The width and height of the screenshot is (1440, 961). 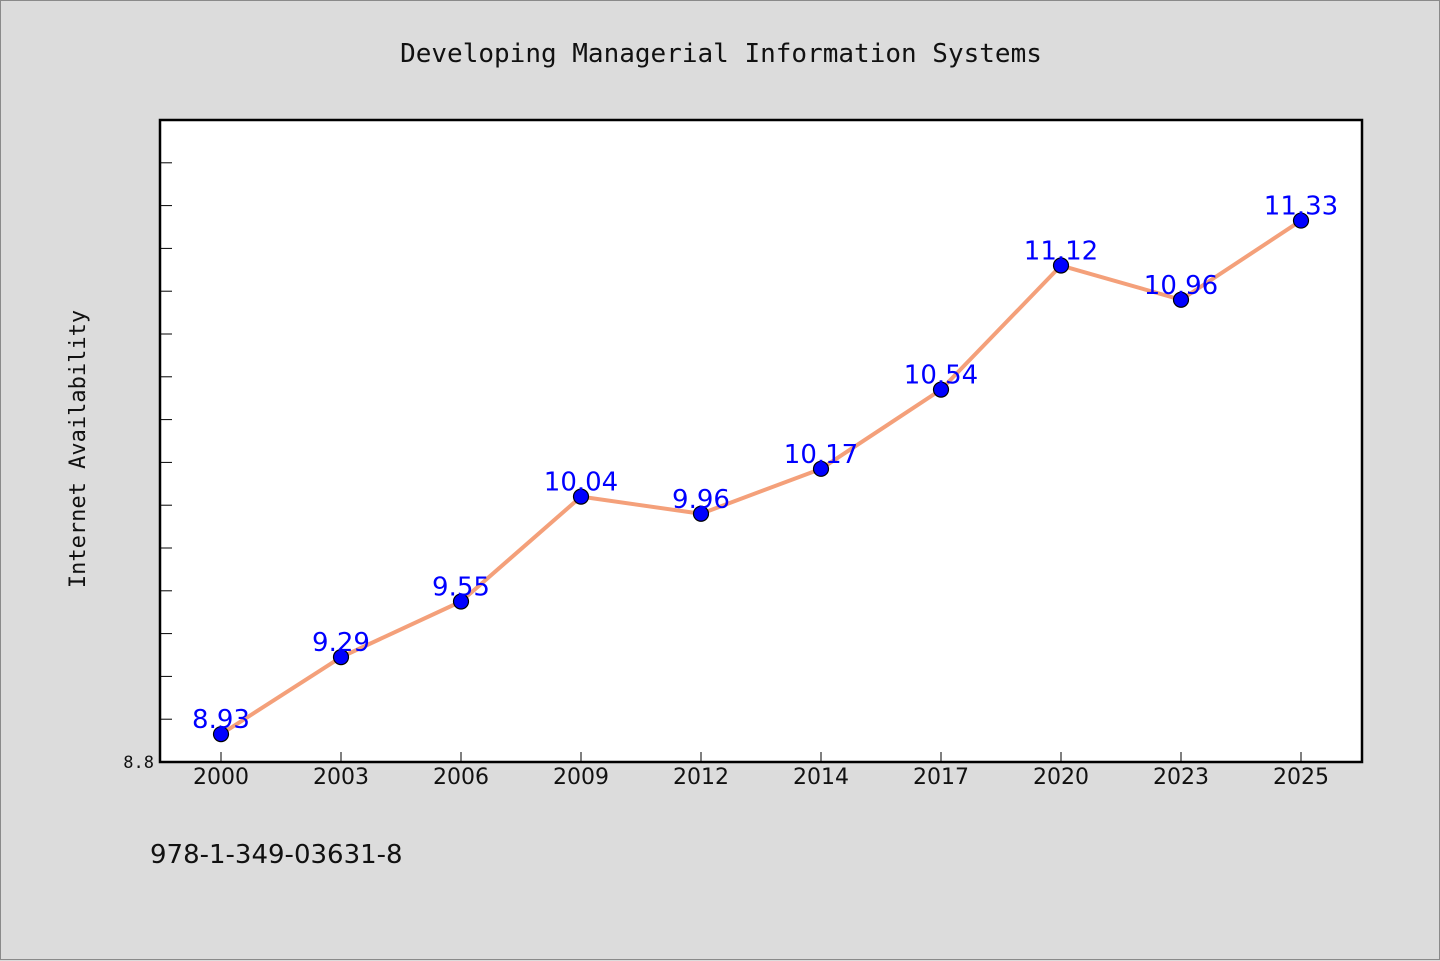 What do you see at coordinates (821, 777) in the screenshot?
I see `x-tick-label: 2014` at bounding box center [821, 777].